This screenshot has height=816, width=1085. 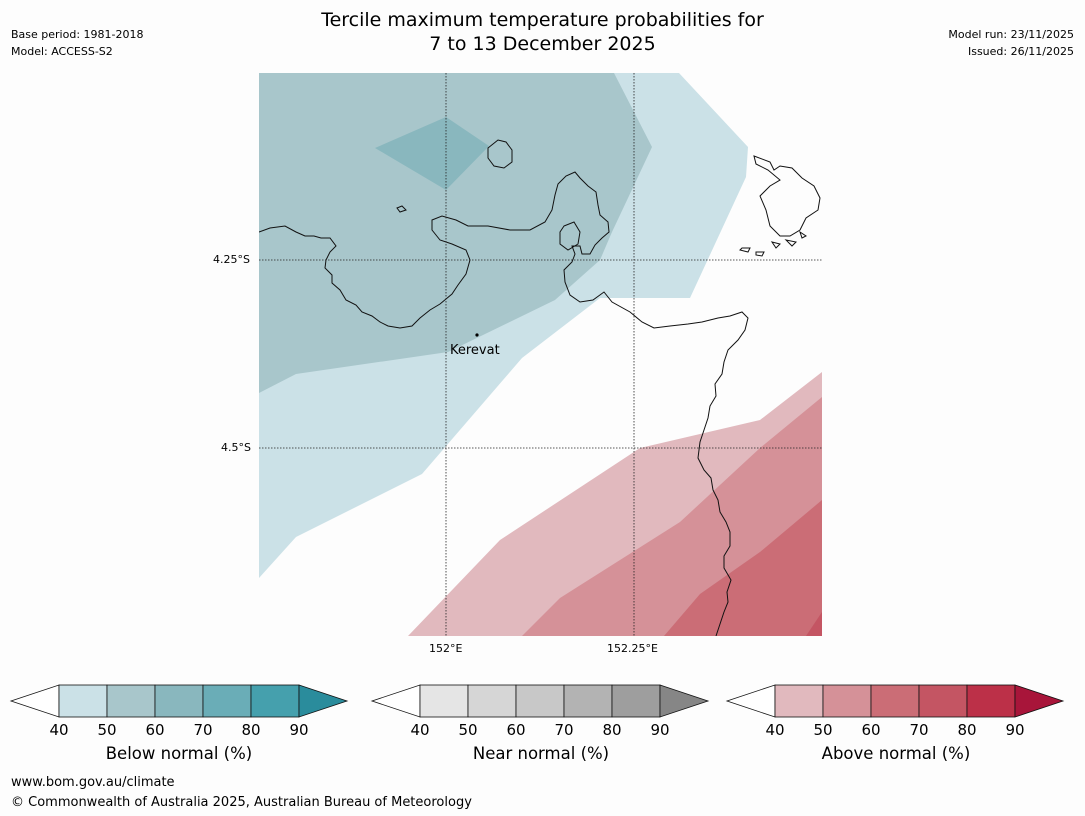 I want to click on below-tick: 50, so click(x=106, y=730).